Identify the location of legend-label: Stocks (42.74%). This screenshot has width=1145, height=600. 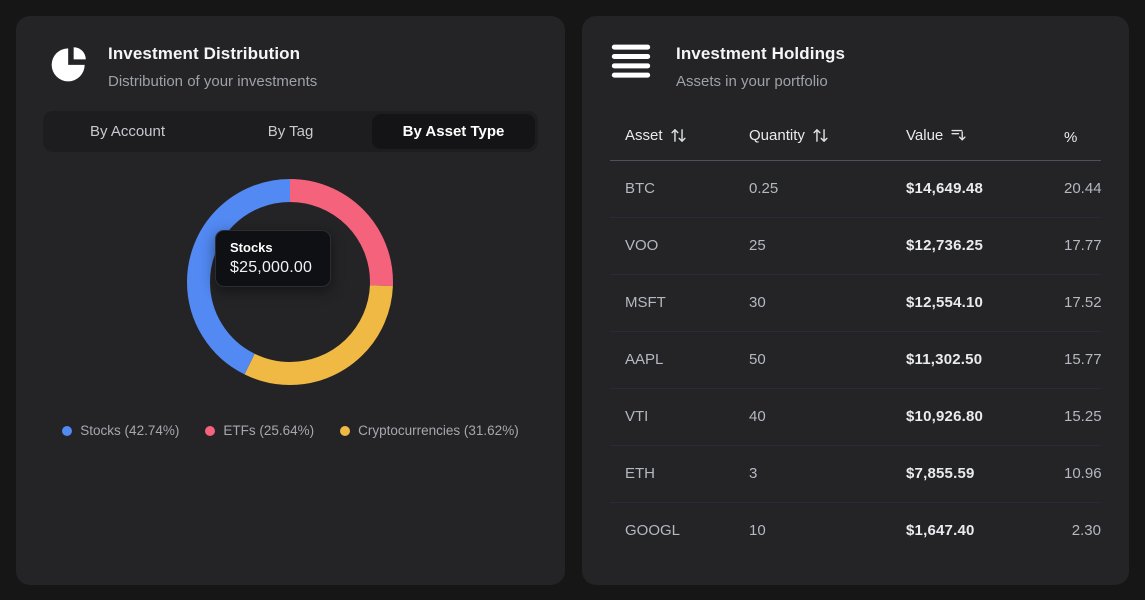
(130, 430).